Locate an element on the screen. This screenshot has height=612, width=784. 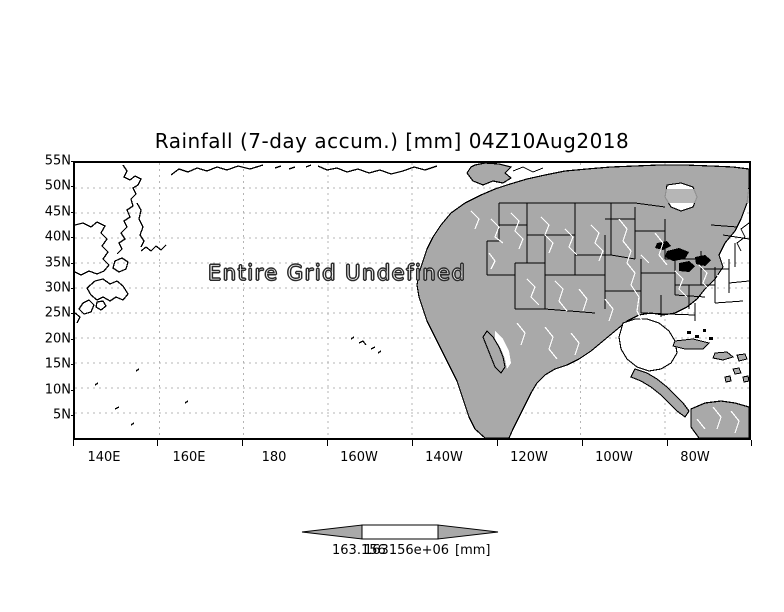
y-axis-label-5n: 5N is located at coordinates (62, 415).